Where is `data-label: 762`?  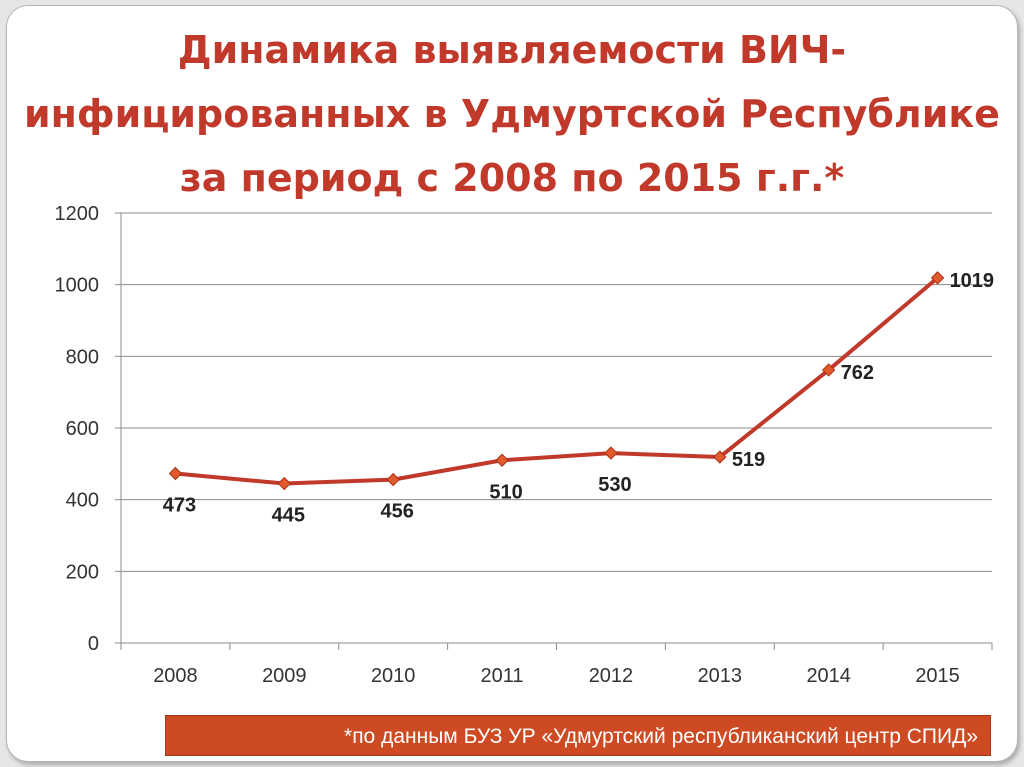
data-label: 762 is located at coordinates (857, 373).